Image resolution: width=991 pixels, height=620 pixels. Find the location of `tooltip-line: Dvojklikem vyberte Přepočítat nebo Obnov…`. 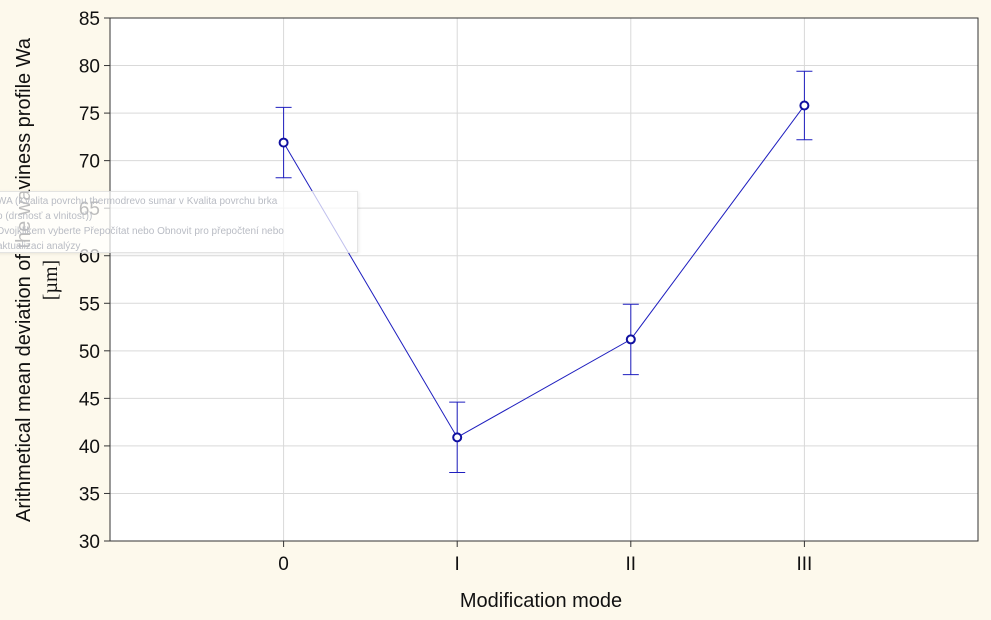

tooltip-line: Dvojklikem vyberte Přepočítat nebo Obnov… is located at coordinates (142, 231).